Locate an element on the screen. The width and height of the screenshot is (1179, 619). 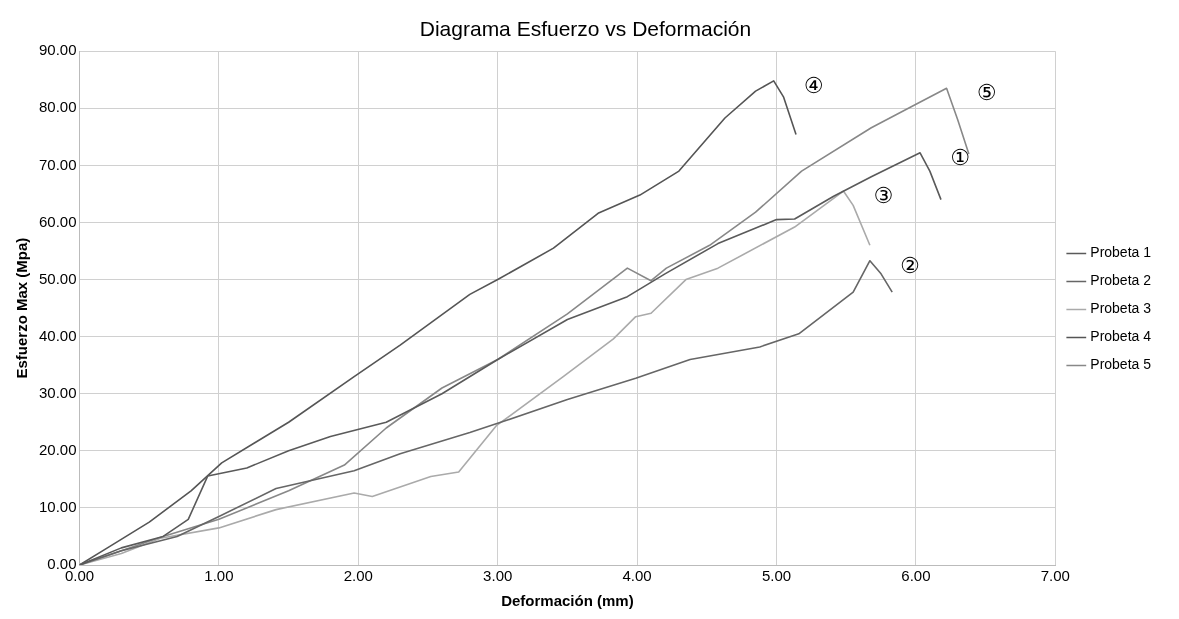
y-tick-label: 80.00 is located at coordinates (57, 107).